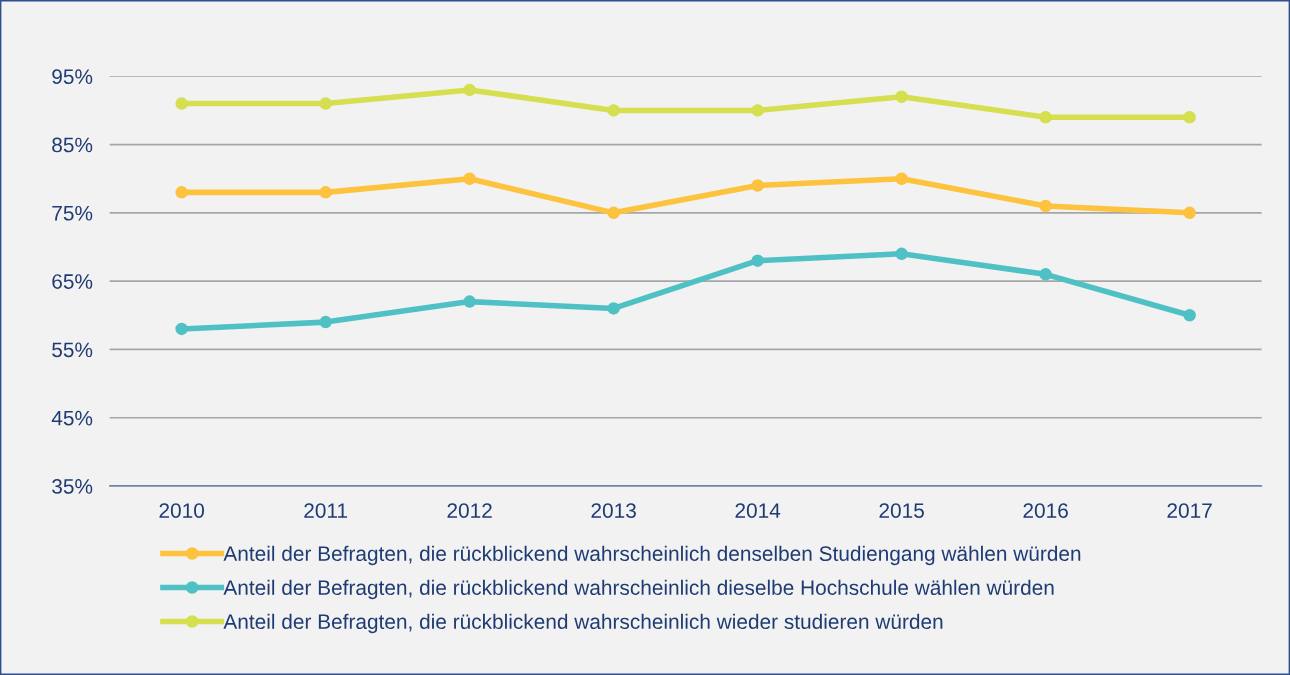 The height and width of the screenshot is (675, 1290). Describe the element at coordinates (72, 145) in the screenshot. I see `y-tick-label: 85%` at that location.